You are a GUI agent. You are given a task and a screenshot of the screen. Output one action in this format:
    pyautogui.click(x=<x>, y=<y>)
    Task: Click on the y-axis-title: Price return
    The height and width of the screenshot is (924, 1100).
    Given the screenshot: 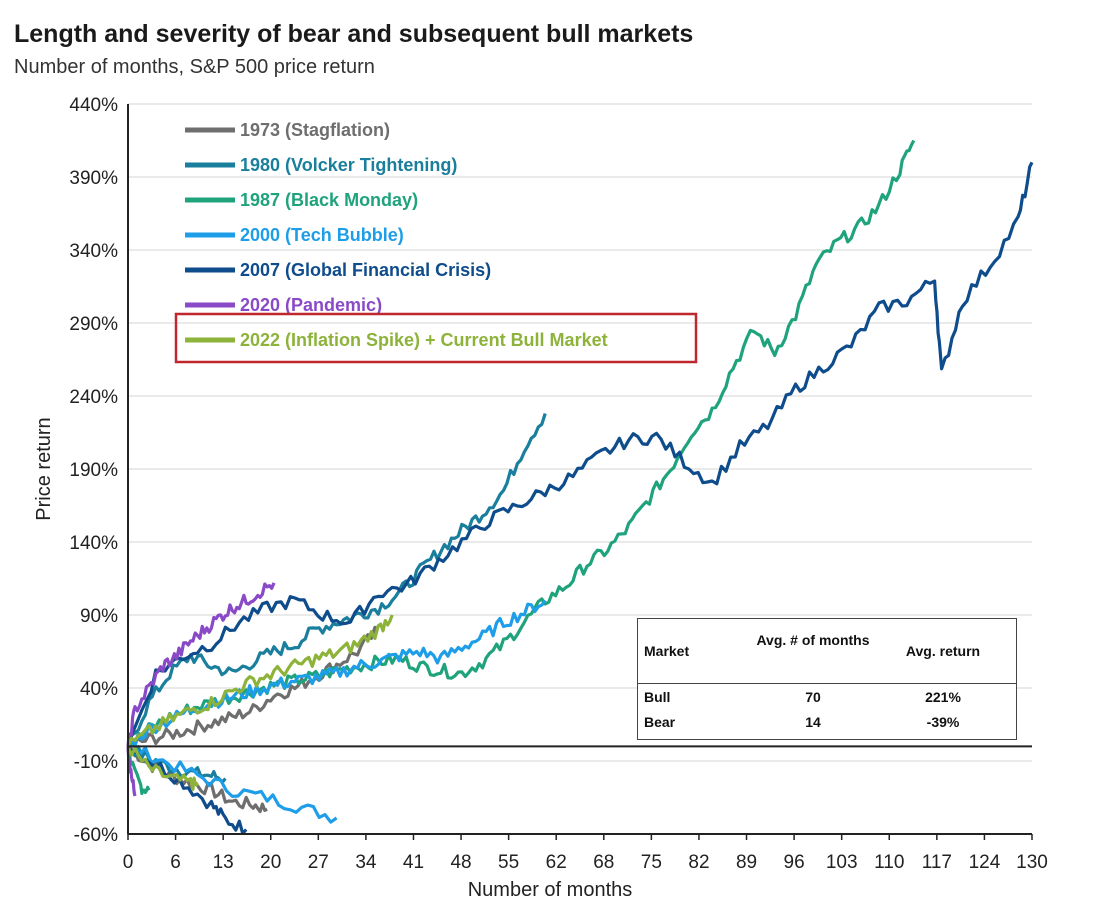 What is the action you would take?
    pyautogui.click(x=44, y=468)
    